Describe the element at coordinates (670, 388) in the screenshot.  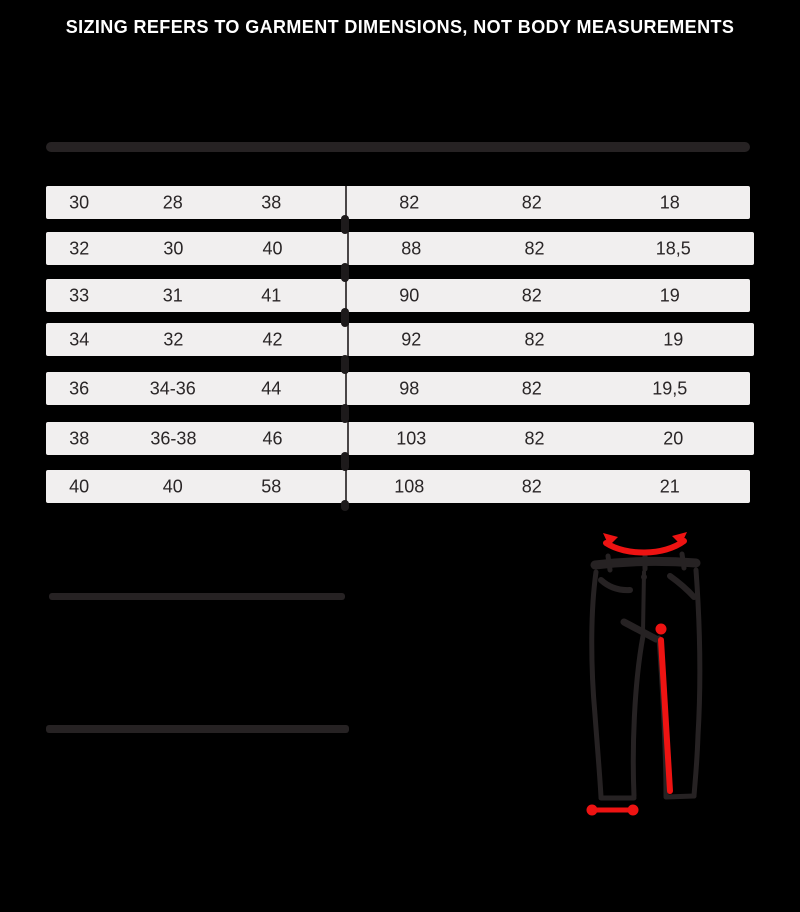
I see `table-cell: 19,5` at that location.